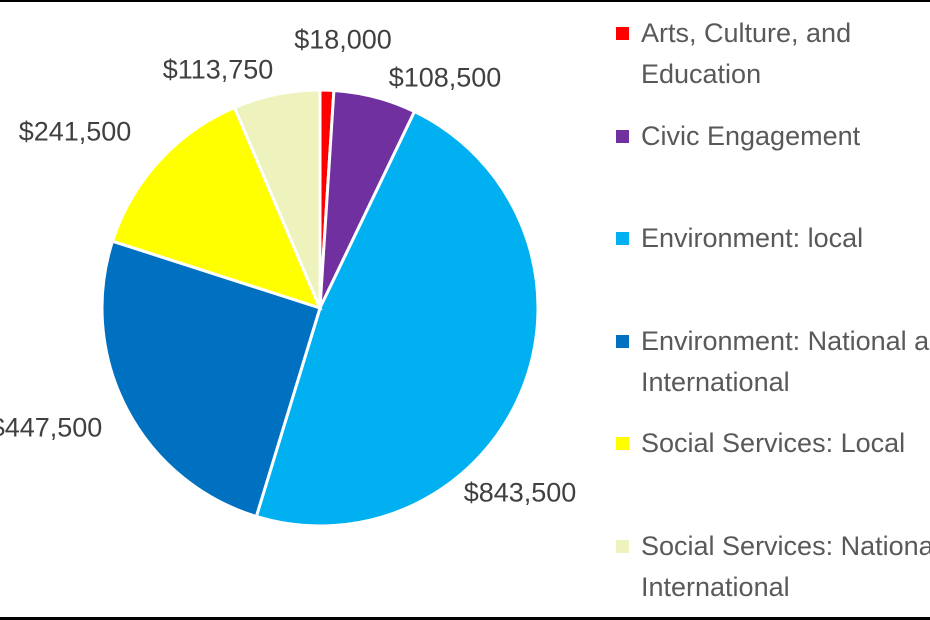 The width and height of the screenshot is (930, 620). Describe the element at coordinates (465, 618) in the screenshot. I see `frame-border-bottom` at that location.